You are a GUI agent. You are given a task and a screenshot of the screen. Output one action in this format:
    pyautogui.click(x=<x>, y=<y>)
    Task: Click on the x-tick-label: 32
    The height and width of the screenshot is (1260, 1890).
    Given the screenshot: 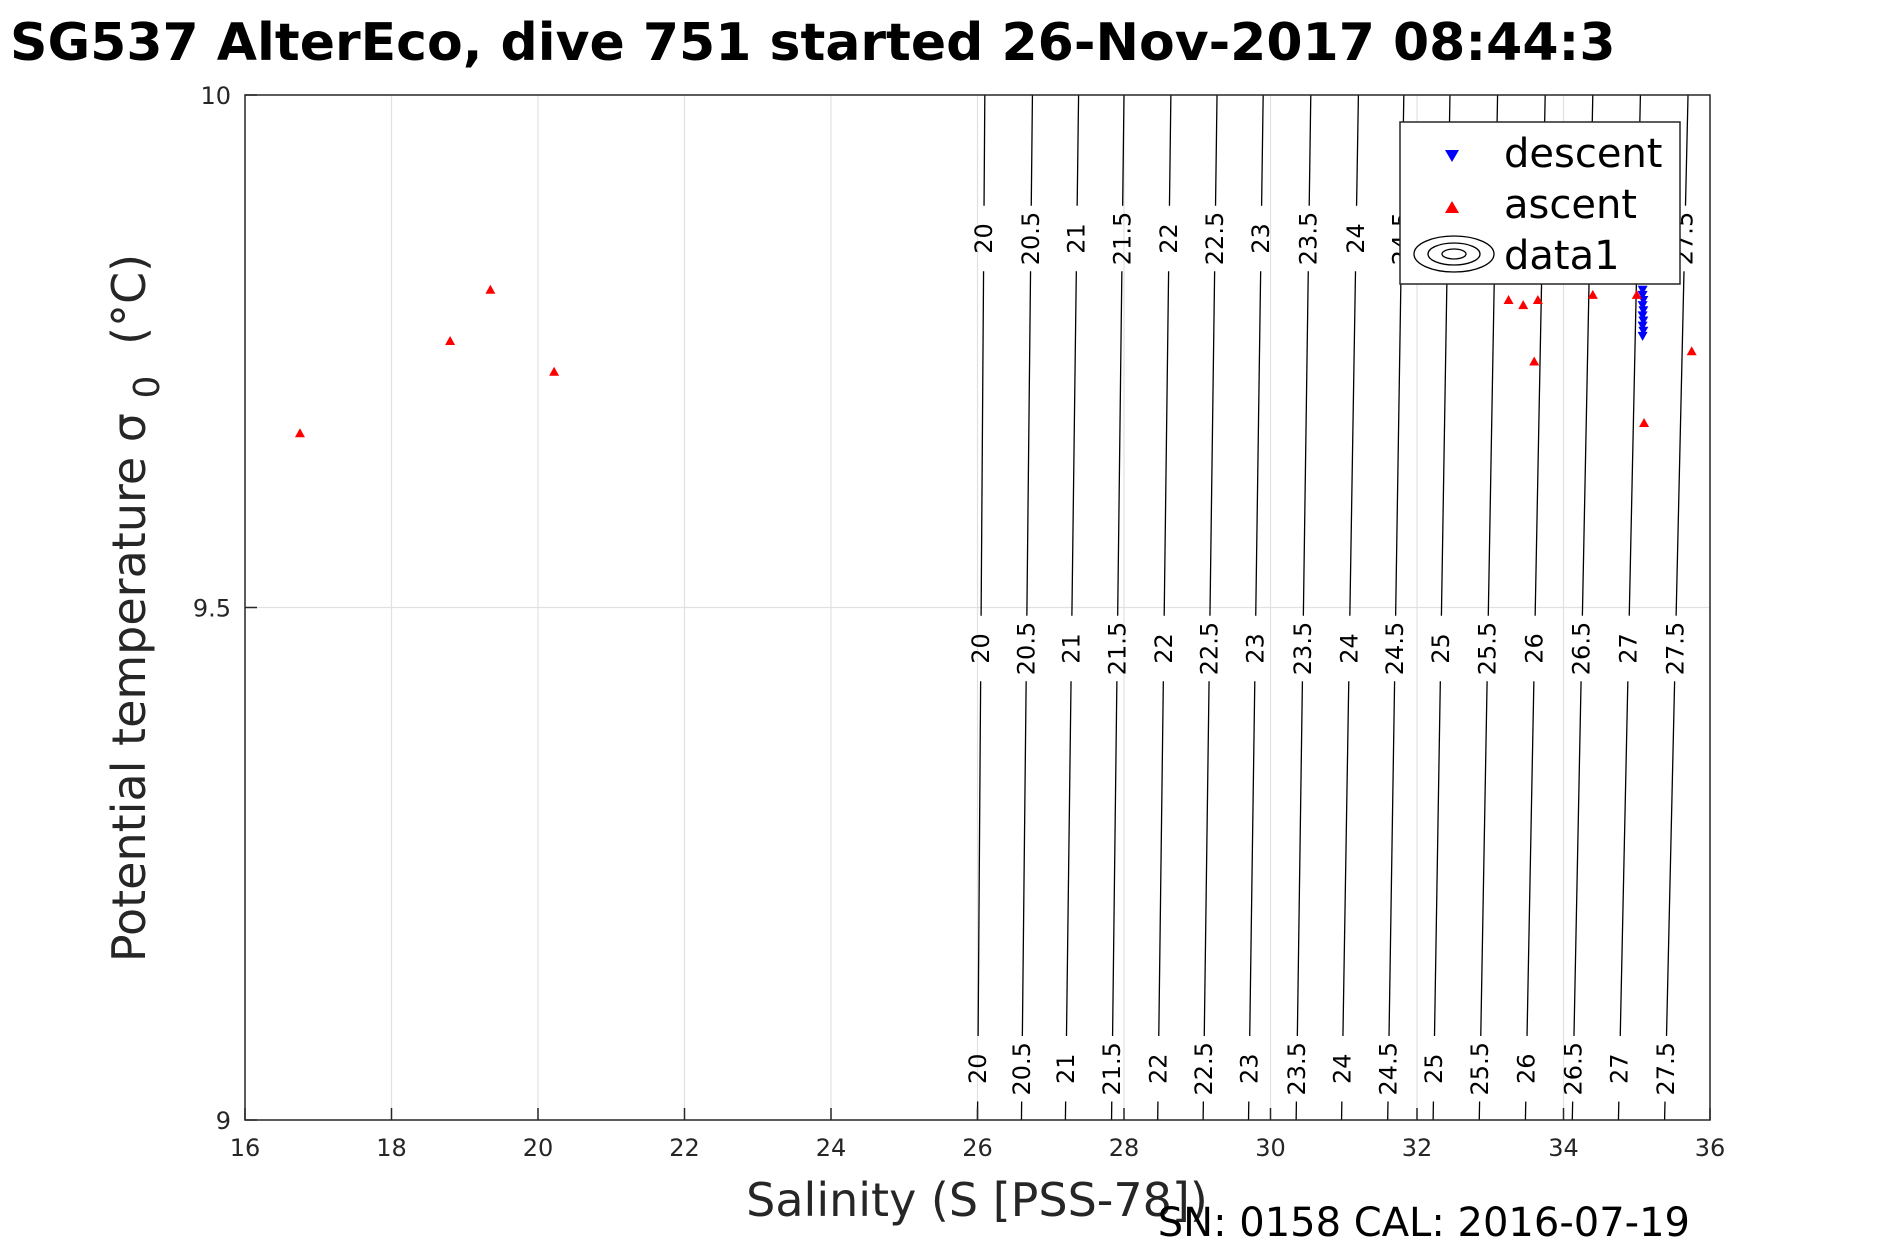 What is the action you would take?
    pyautogui.click(x=1417, y=1148)
    